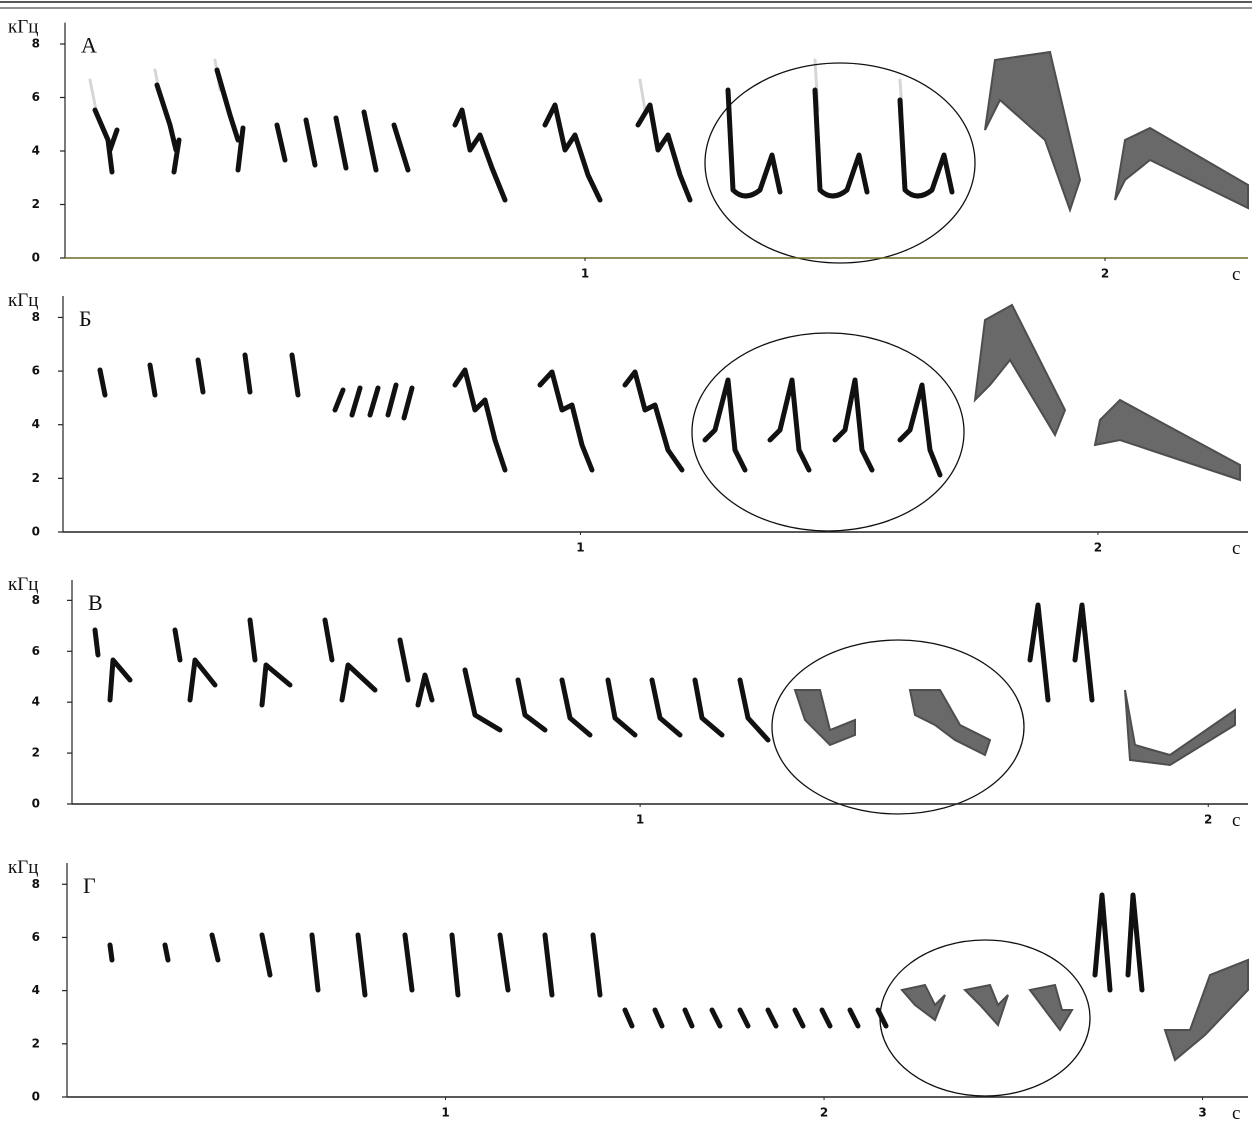 The width and height of the screenshot is (1252, 1124). What do you see at coordinates (85, 318) in the screenshot?
I see `panel-label: Б` at bounding box center [85, 318].